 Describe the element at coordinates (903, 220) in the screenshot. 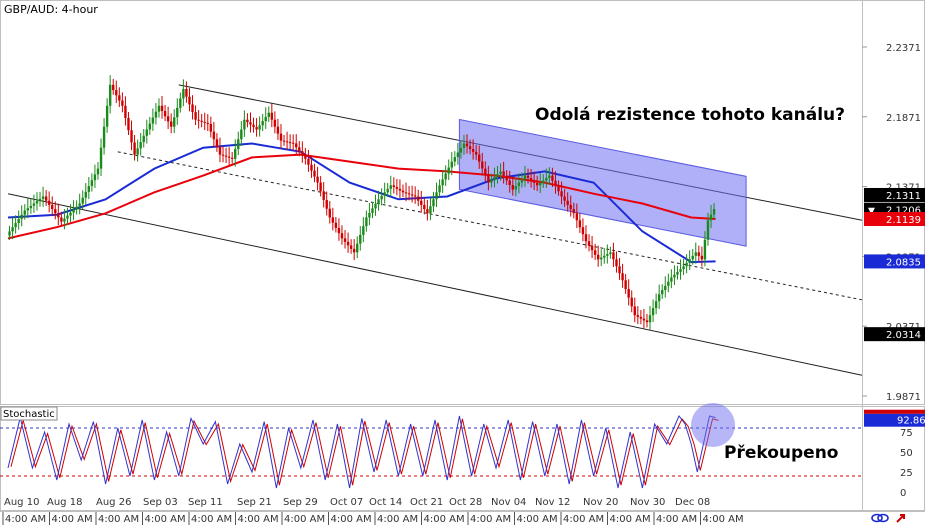

I see `price-label-text: 2.1139` at that location.